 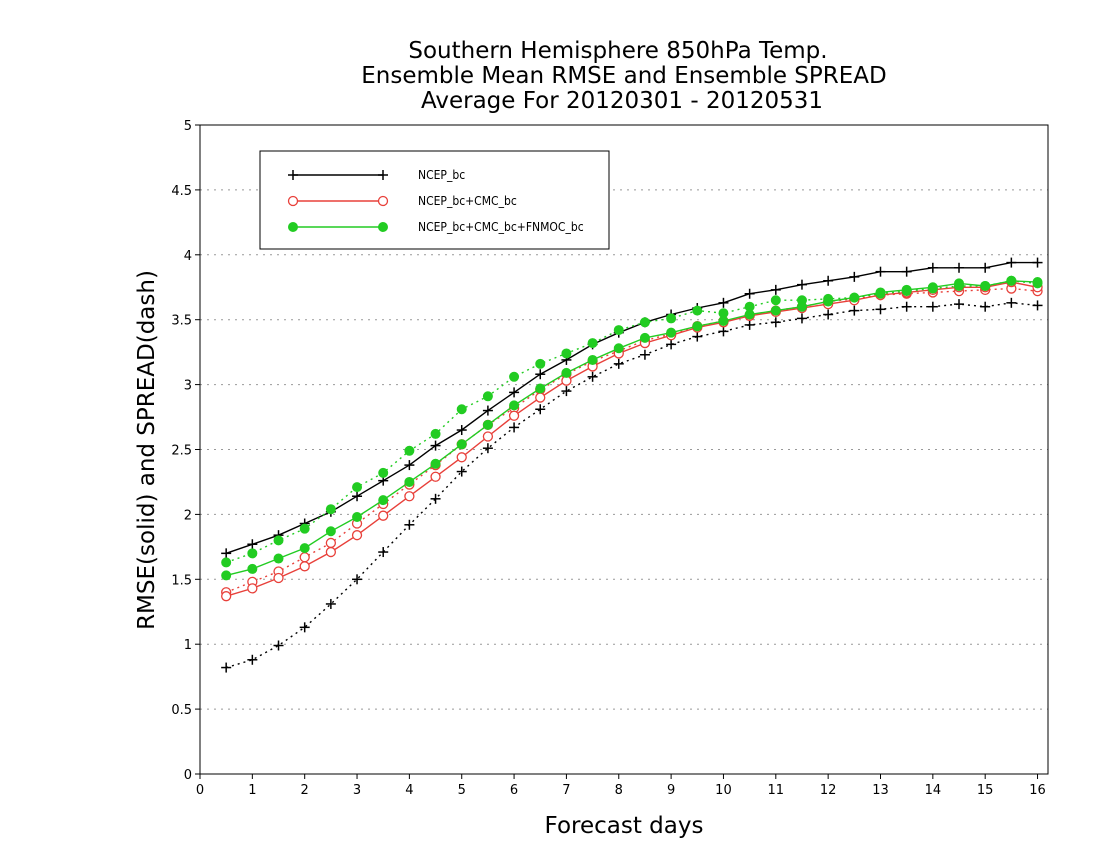 What do you see at coordinates (181, 321) in the screenshot?
I see `y-tick-label: 3.5` at bounding box center [181, 321].